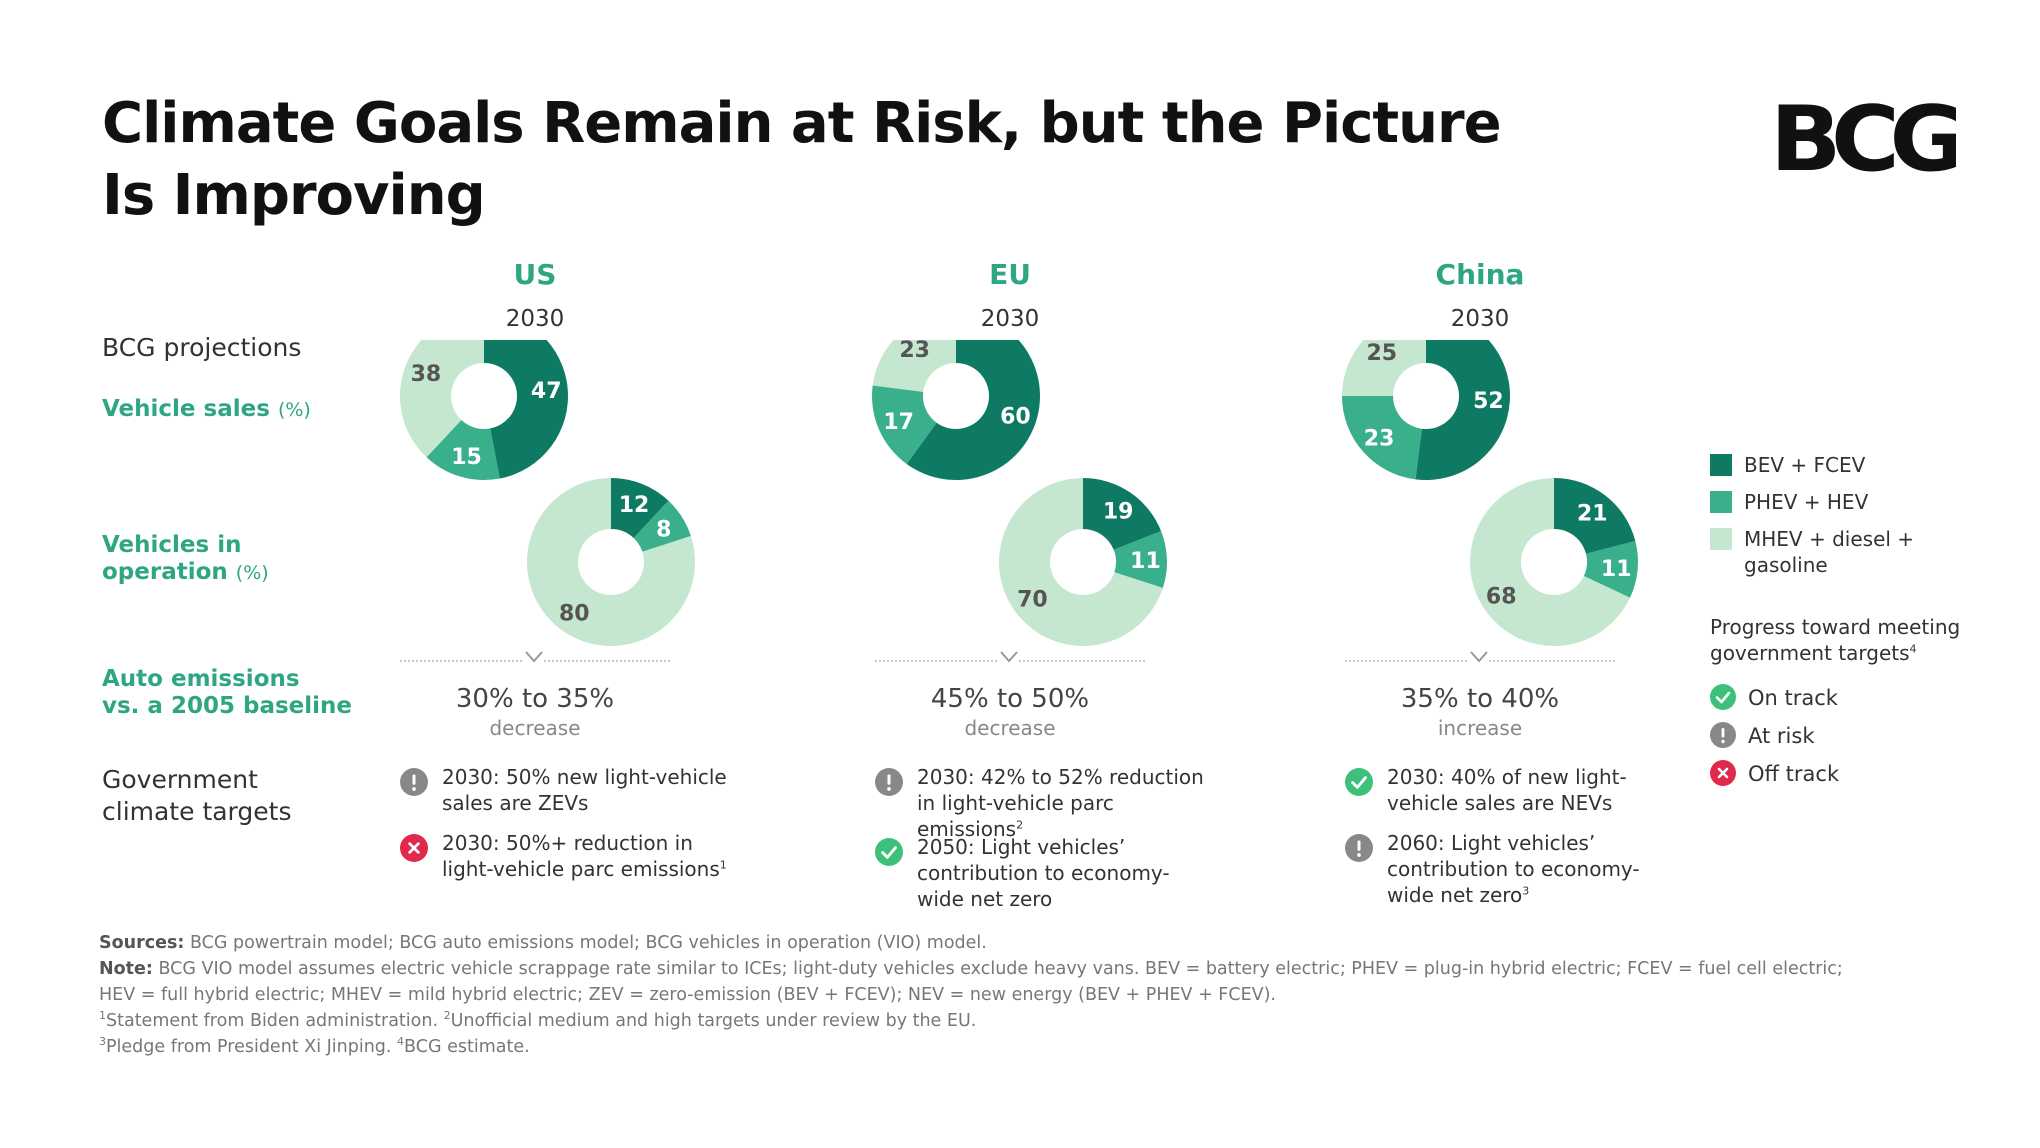 The width and height of the screenshot is (2040, 1148). What do you see at coordinates (535, 319) in the screenshot?
I see `region-year-us: 2030` at bounding box center [535, 319].